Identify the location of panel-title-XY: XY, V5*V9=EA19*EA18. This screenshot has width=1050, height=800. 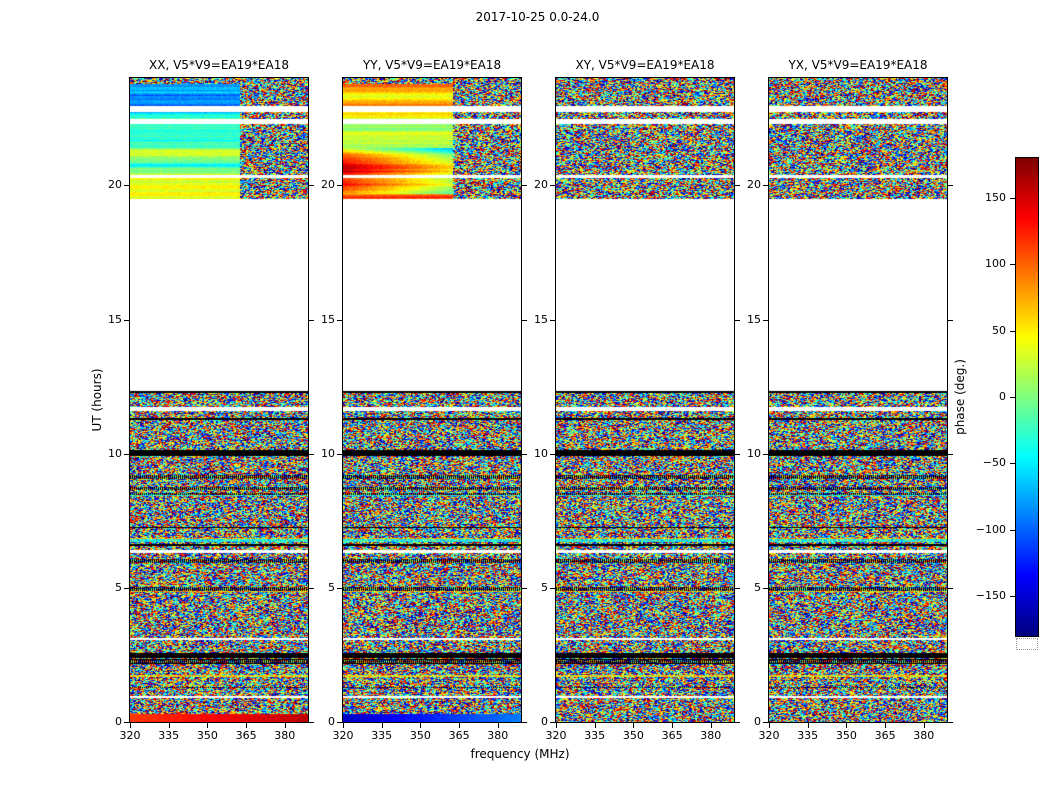
(645, 65).